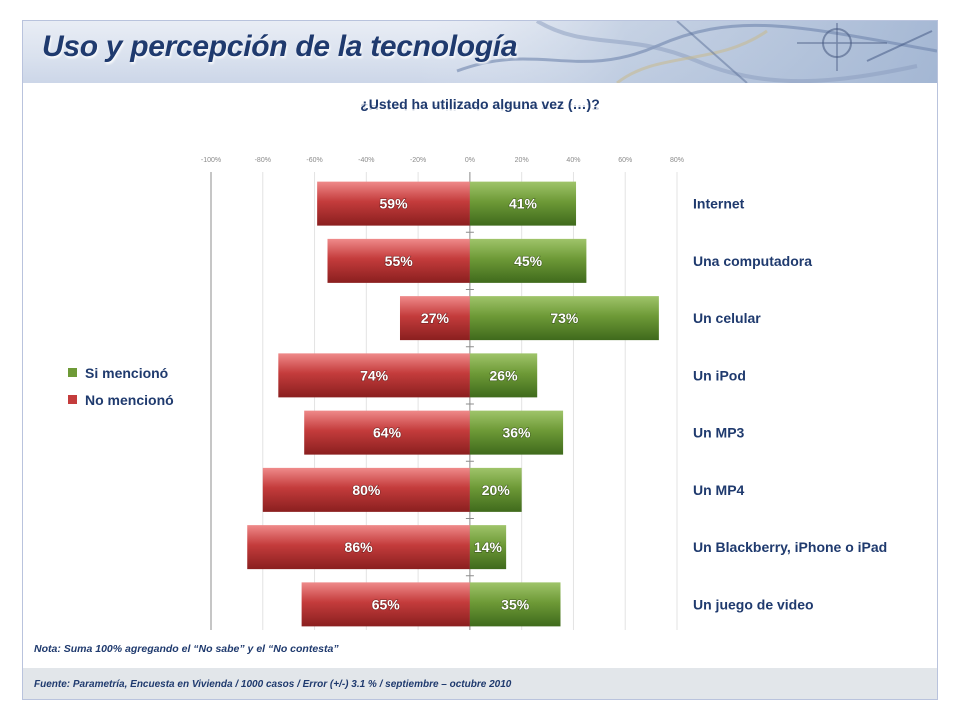 This screenshot has height=720, width=960. I want to click on footer-band, so click(480, 683).